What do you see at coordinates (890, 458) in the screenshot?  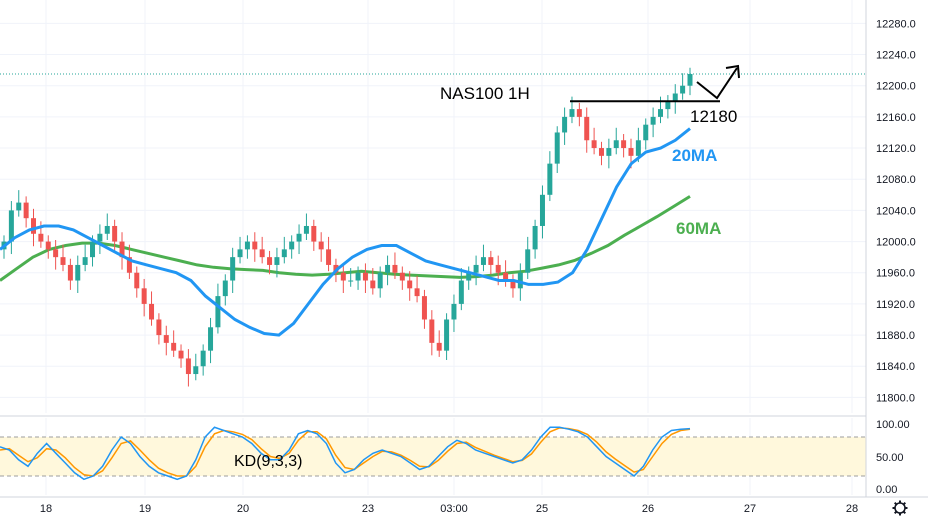 I see `kd-tick-label: 50.00` at bounding box center [890, 458].